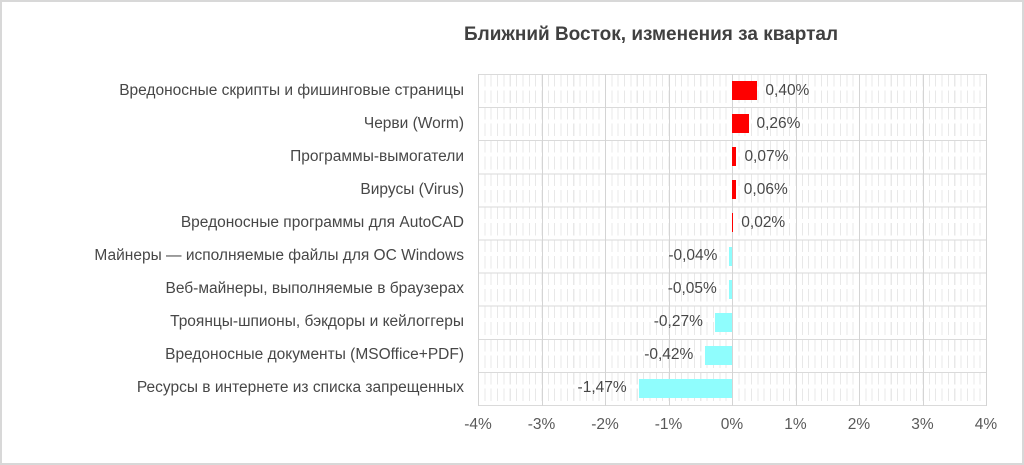 The height and width of the screenshot is (465, 1024). I want to click on value-label: -0,42%, so click(669, 355).